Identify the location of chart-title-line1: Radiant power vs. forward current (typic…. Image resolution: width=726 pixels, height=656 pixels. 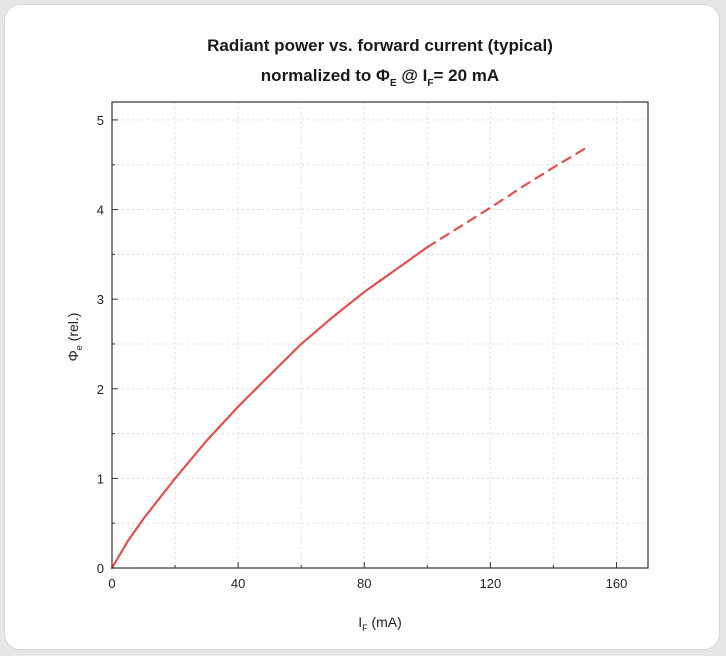
(380, 45).